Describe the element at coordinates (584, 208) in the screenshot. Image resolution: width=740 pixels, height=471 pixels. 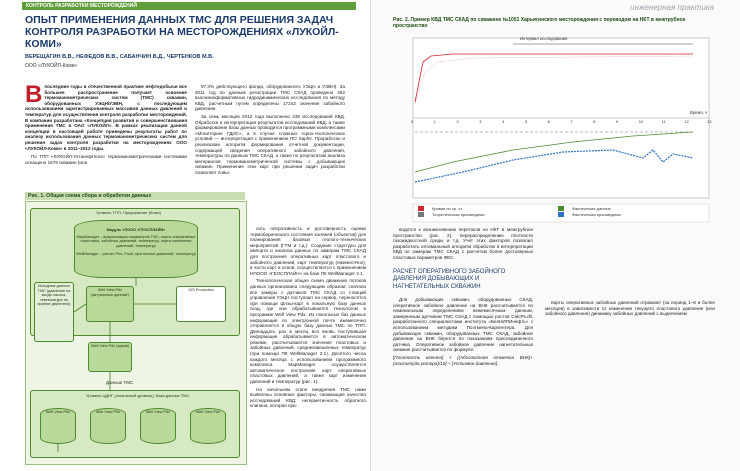
I see `legend-entry: Фактические данные` at that location.